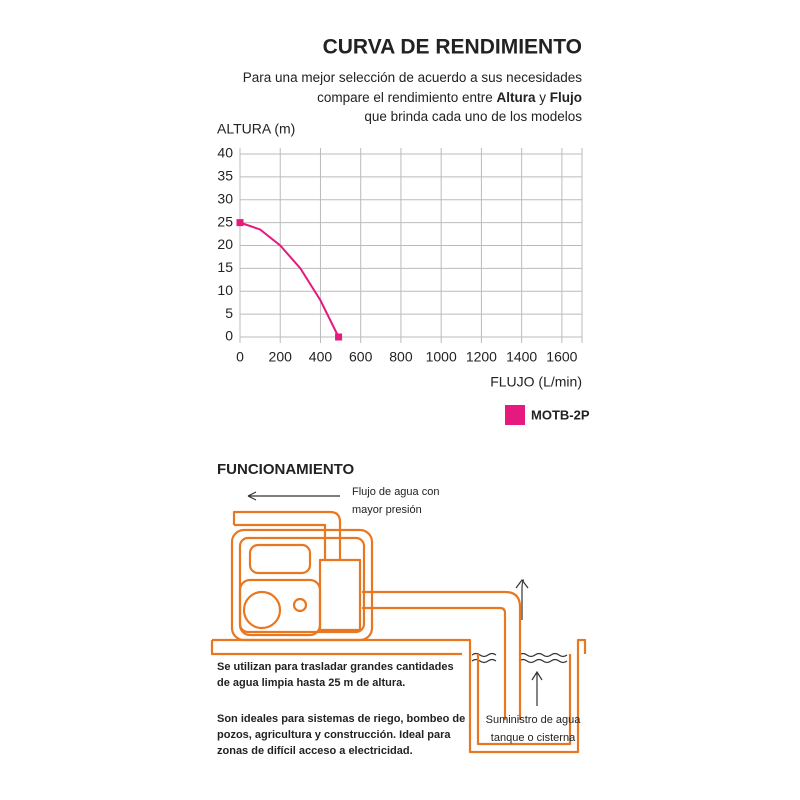  Describe the element at coordinates (452, 47) in the screenshot. I see `chart-title: CURVA DE RENDIMIENTO` at that location.